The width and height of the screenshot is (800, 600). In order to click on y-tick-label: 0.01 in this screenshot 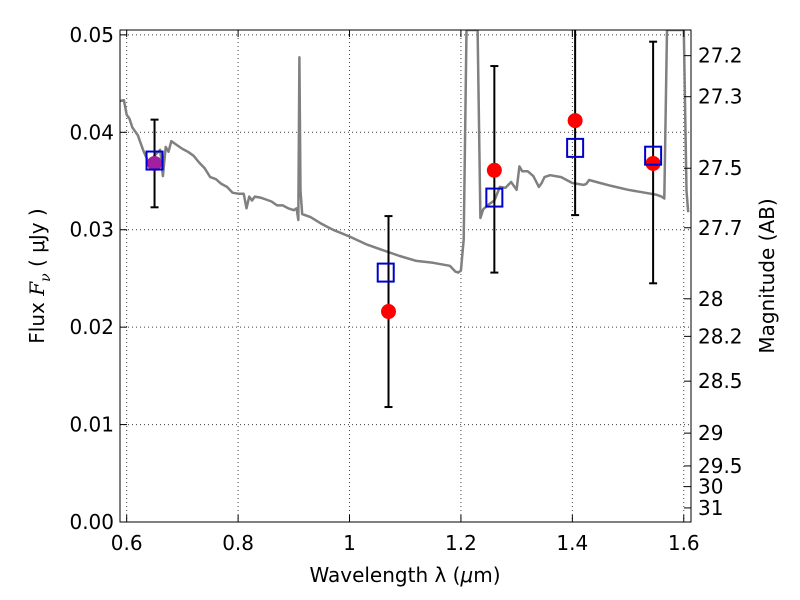, I will do `click(91, 425)`.